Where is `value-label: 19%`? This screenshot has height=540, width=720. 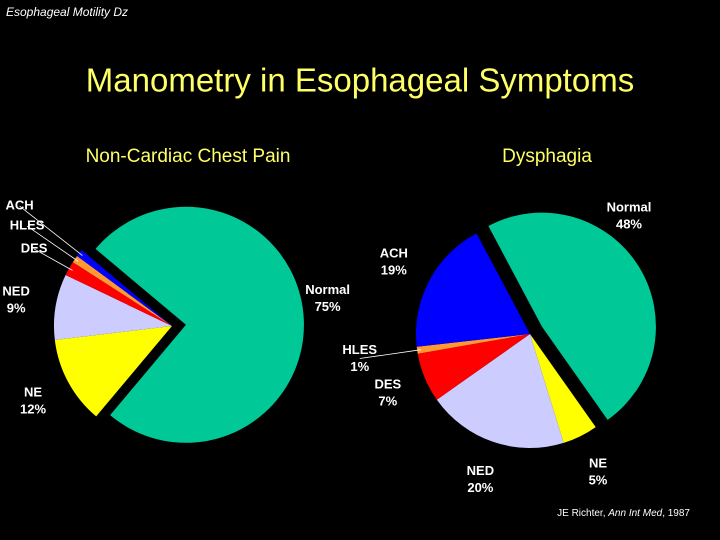
value-label: 19% is located at coordinates (394, 270).